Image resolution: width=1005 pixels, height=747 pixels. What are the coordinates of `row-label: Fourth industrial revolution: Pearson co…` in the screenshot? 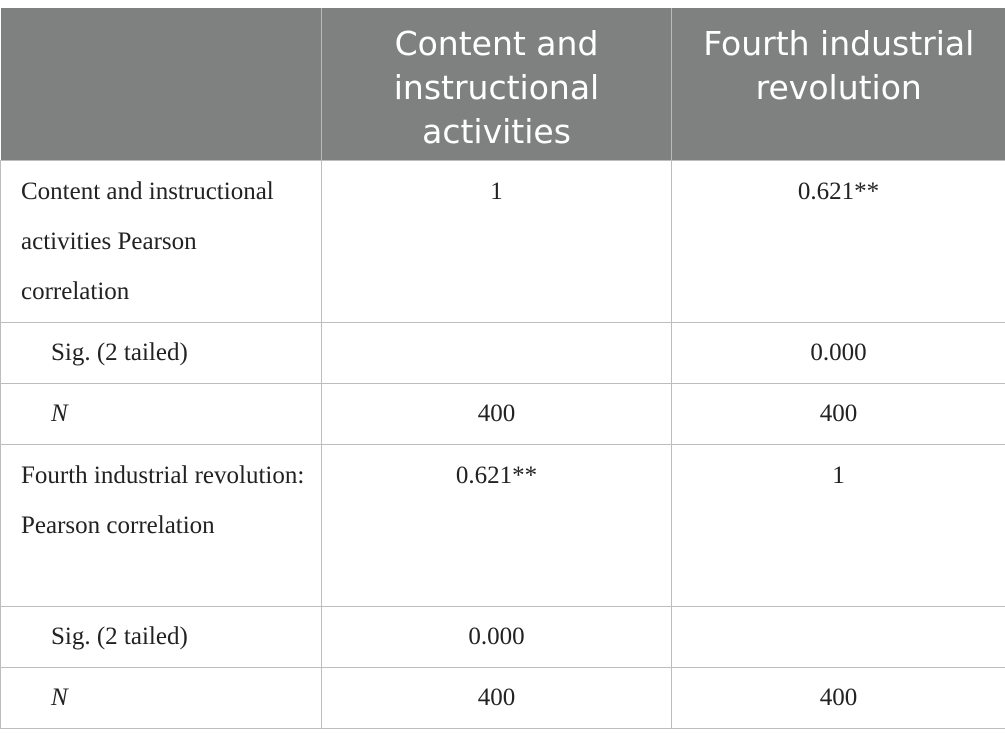 It's located at (161, 525).